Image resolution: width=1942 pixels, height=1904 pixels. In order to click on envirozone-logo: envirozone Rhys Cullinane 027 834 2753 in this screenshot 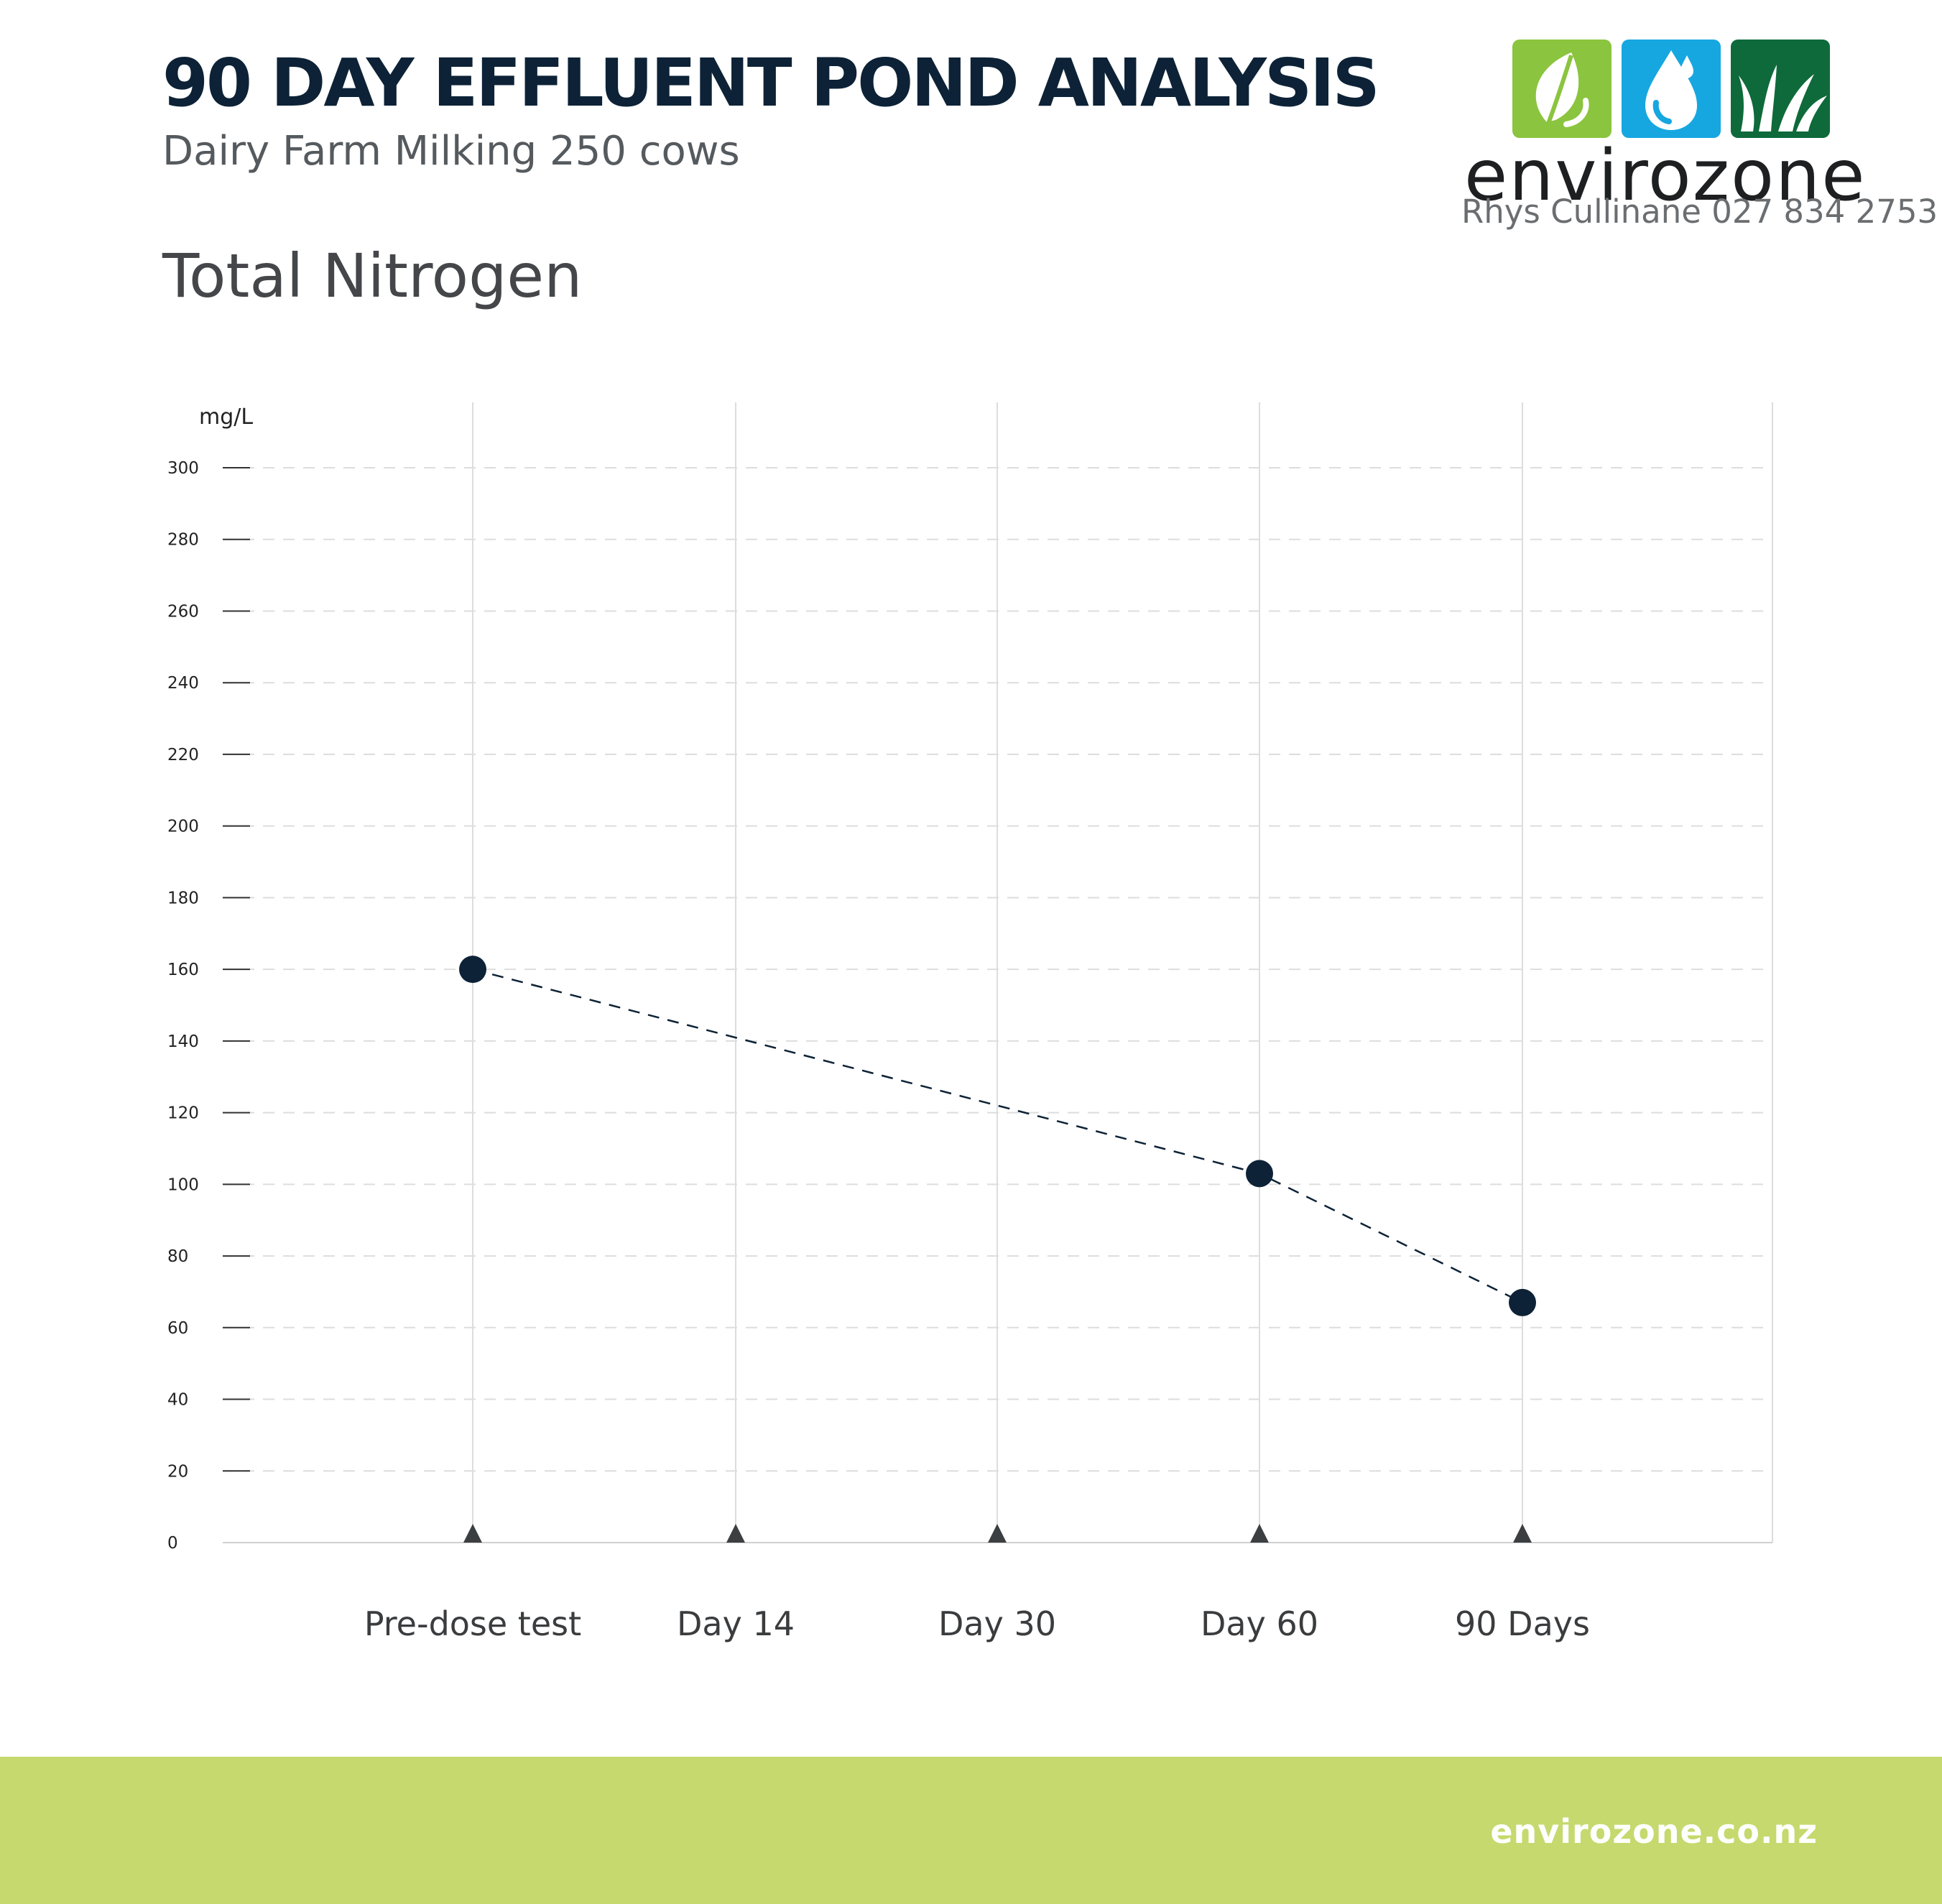, I will do `click(1698, 136)`.